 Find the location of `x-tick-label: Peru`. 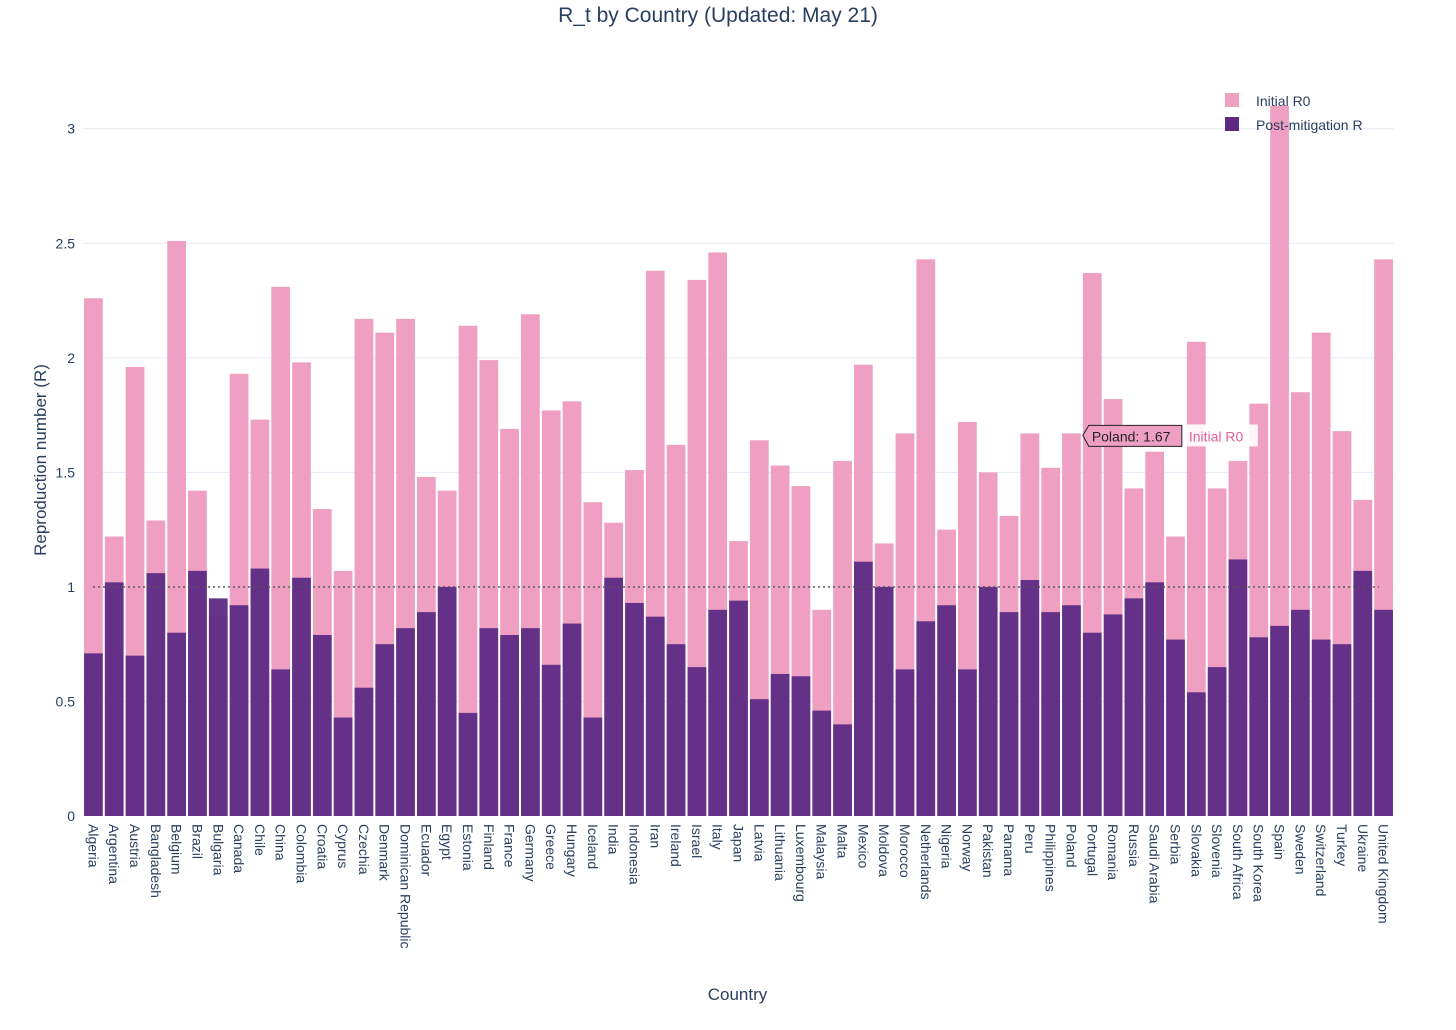

x-tick-label: Peru is located at coordinates (1030, 839).